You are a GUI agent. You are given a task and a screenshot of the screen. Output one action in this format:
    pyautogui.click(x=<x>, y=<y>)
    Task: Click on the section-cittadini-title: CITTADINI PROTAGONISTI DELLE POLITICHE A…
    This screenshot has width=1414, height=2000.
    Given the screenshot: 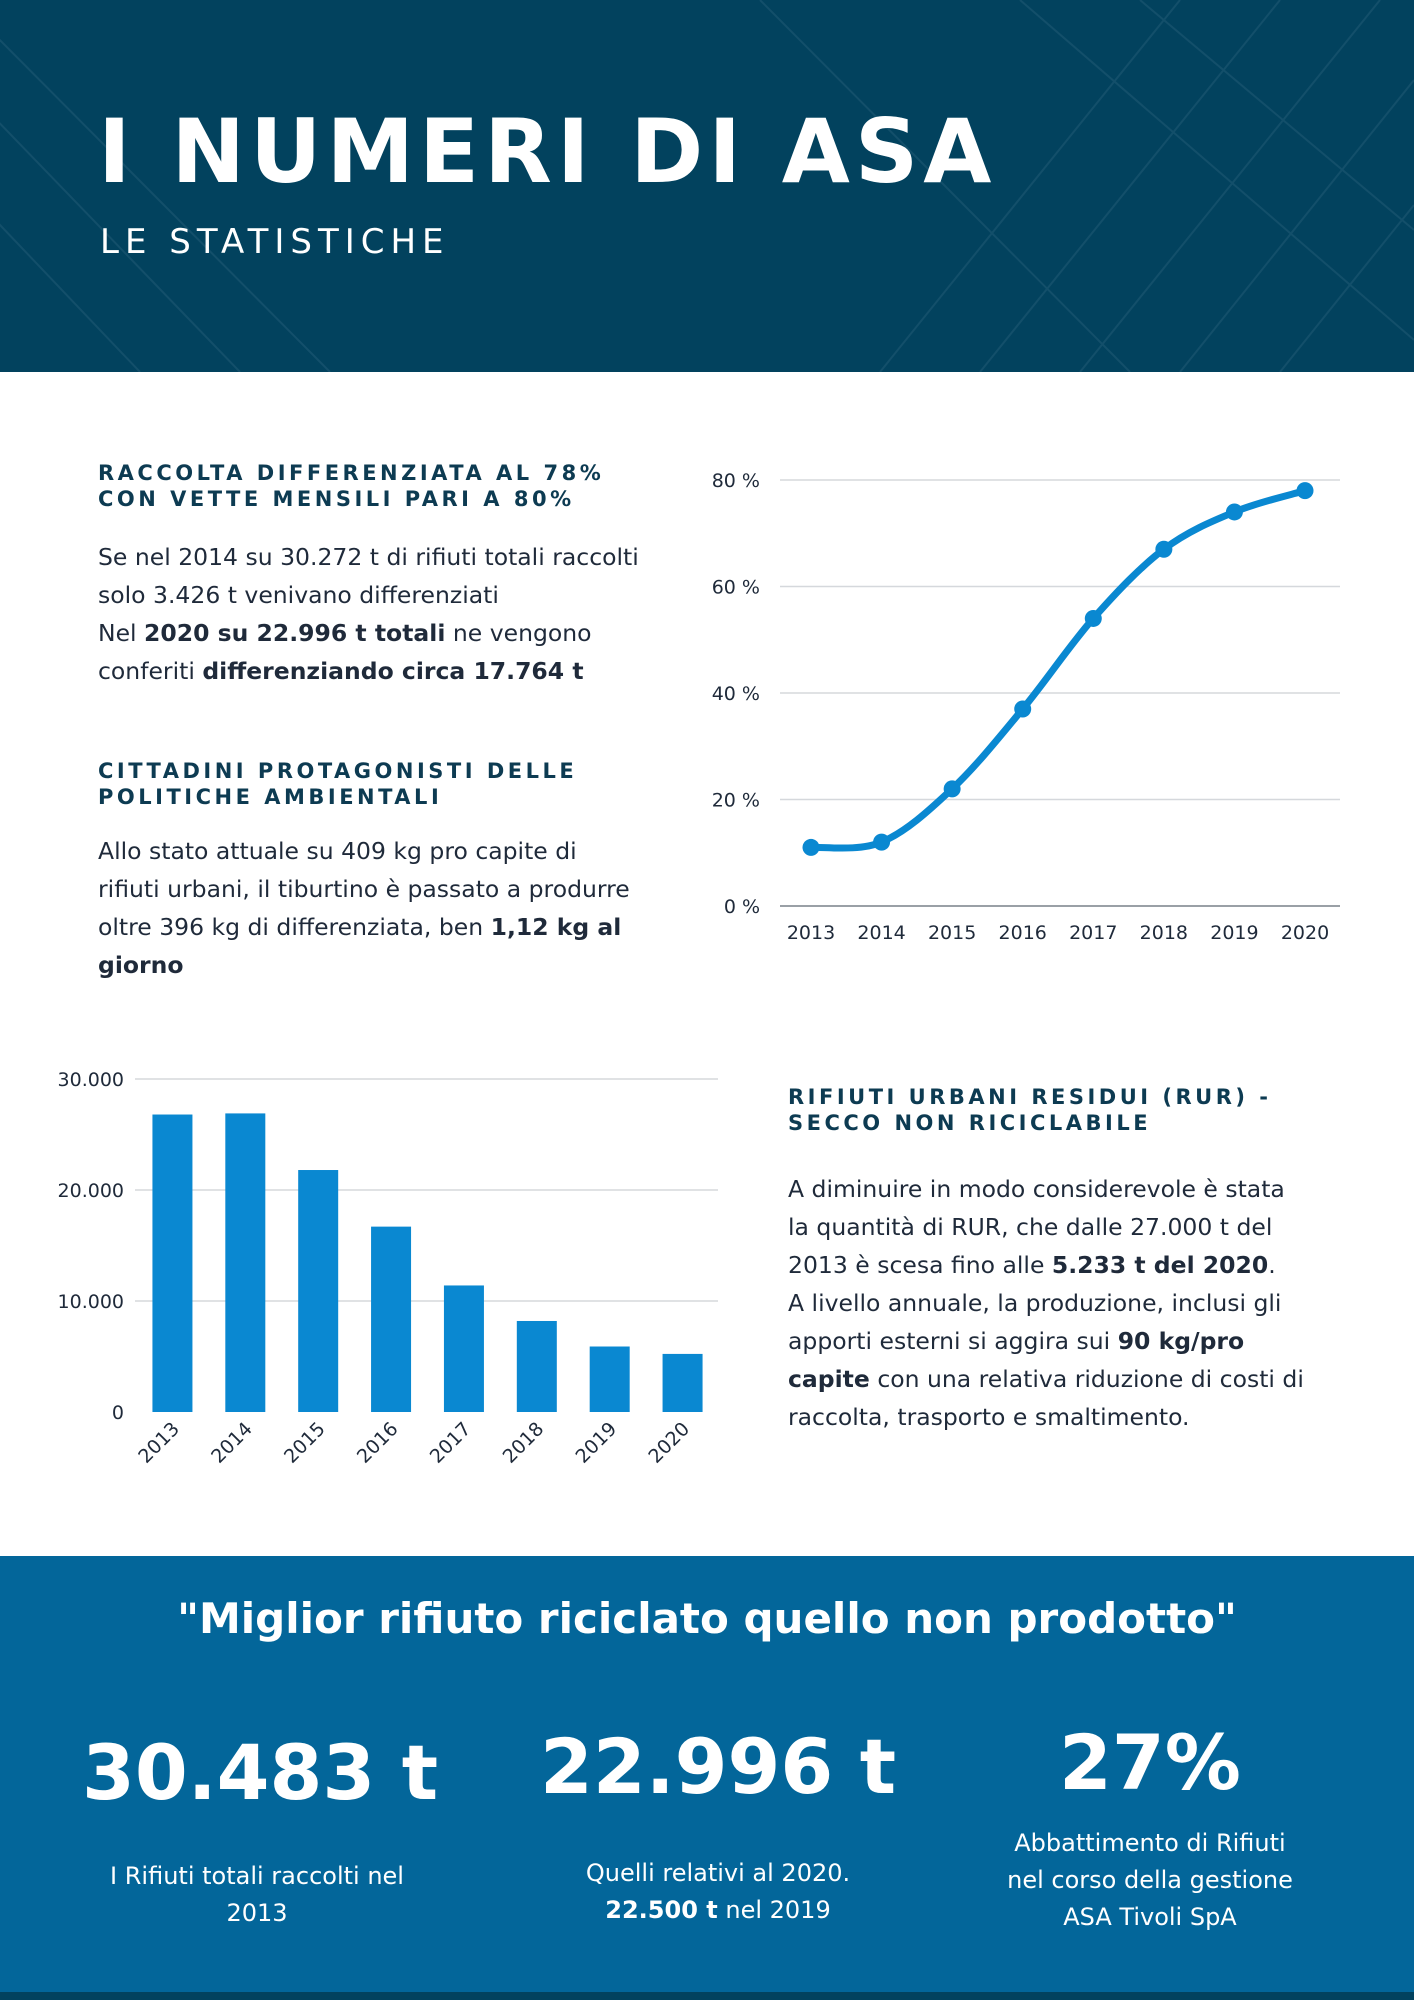 What is the action you would take?
    pyautogui.click(x=337, y=784)
    